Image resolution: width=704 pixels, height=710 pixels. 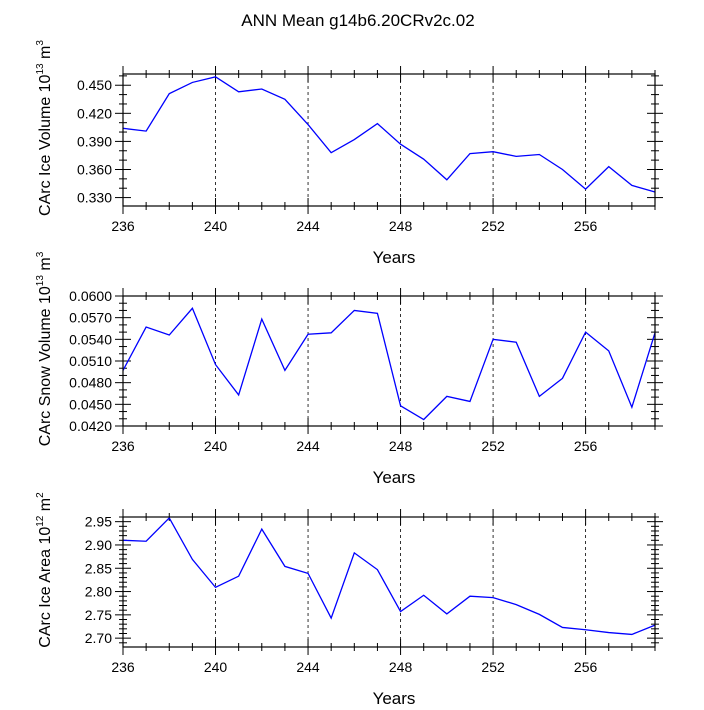 What do you see at coordinates (94, 169) in the screenshot?
I see `y-tick-label: 0.360` at bounding box center [94, 169].